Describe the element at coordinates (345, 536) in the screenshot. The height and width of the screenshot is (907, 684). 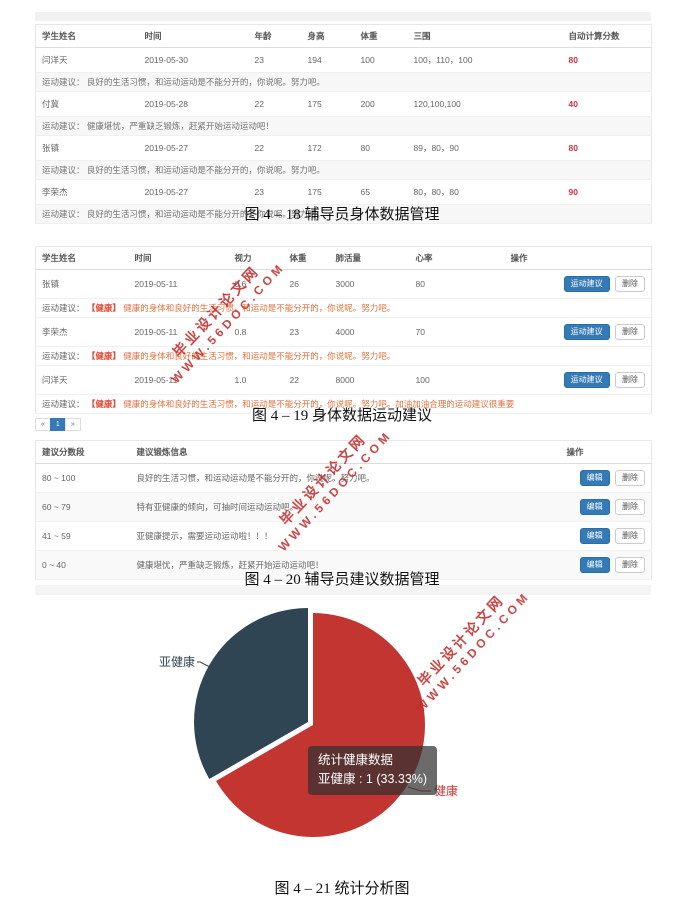
I see `cell-info: 亚健康提示，需要运动运动啦！！！` at that location.